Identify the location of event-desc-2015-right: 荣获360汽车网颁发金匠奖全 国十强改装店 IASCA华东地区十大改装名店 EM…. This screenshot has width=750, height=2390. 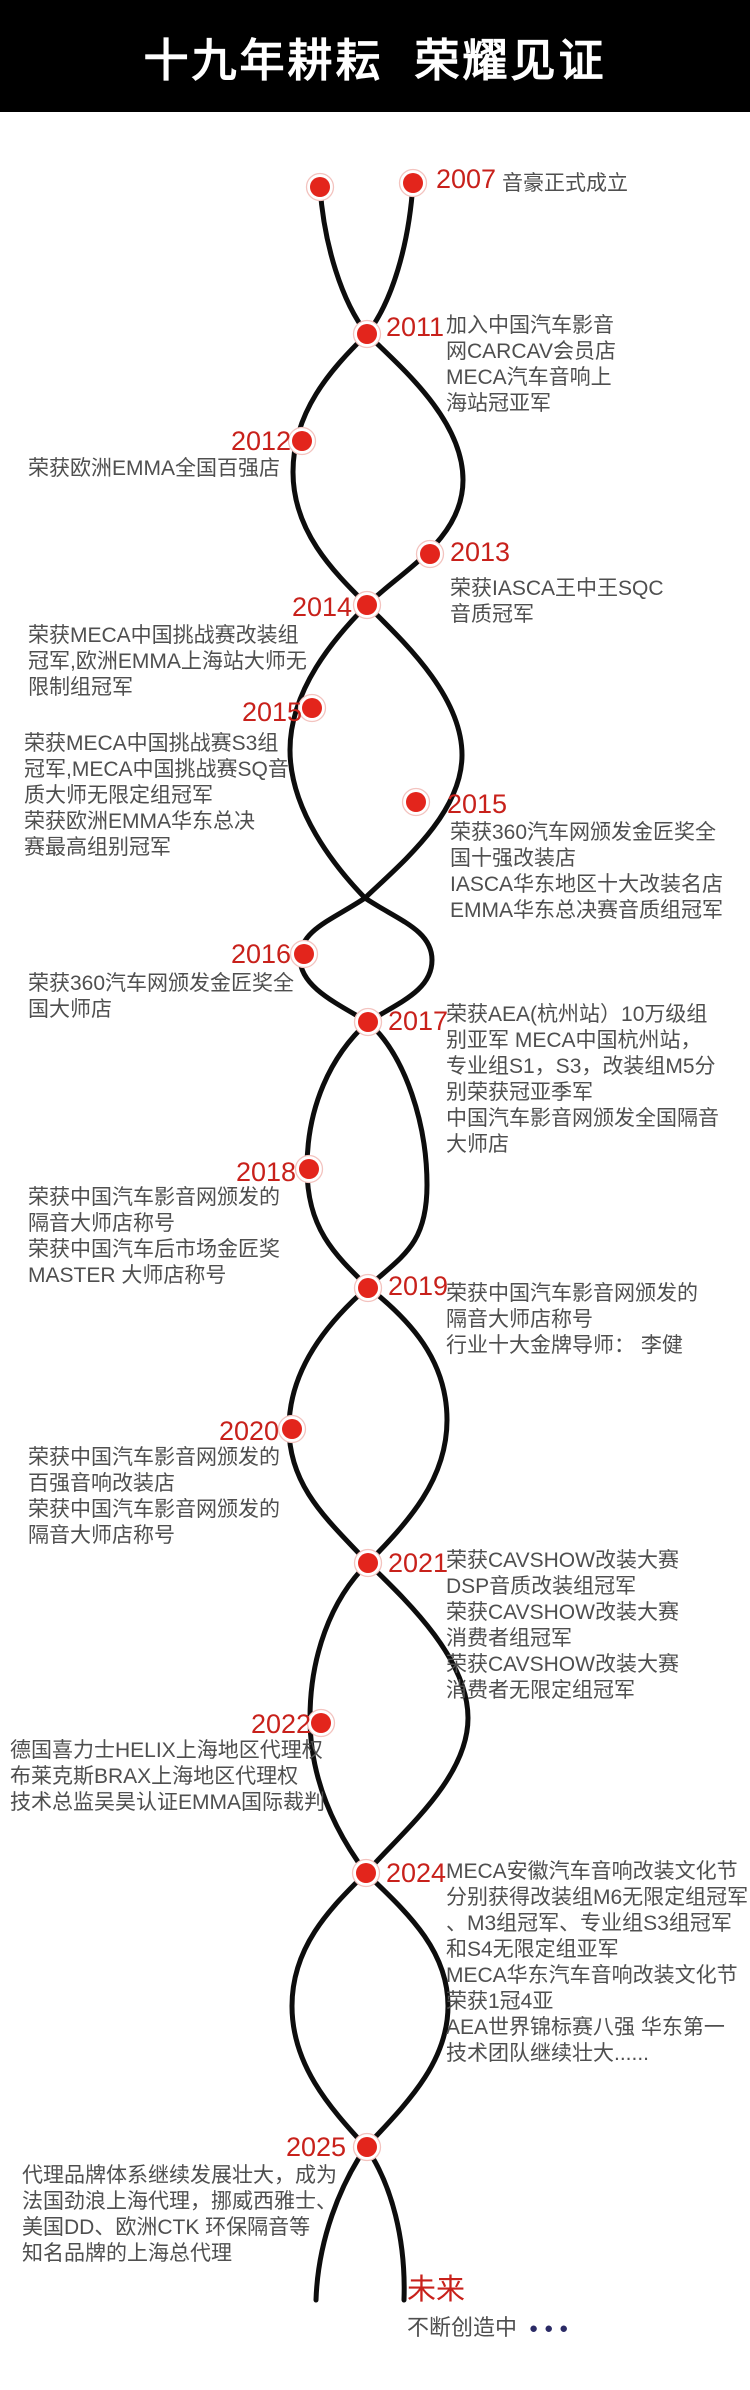
(587, 871).